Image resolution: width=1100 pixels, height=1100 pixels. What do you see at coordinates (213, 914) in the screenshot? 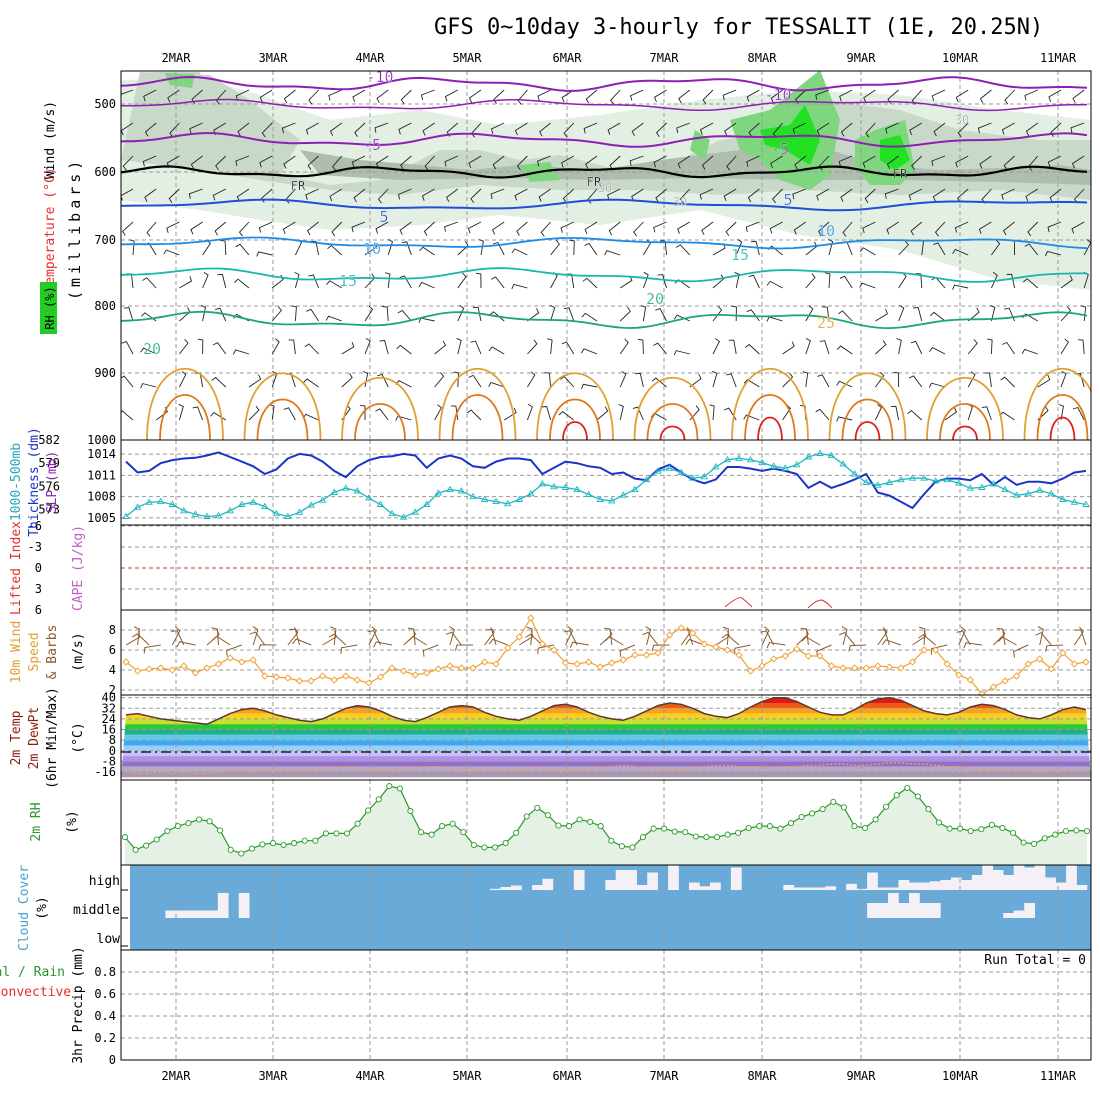
I see `cloud-bar-middle` at bounding box center [213, 914].